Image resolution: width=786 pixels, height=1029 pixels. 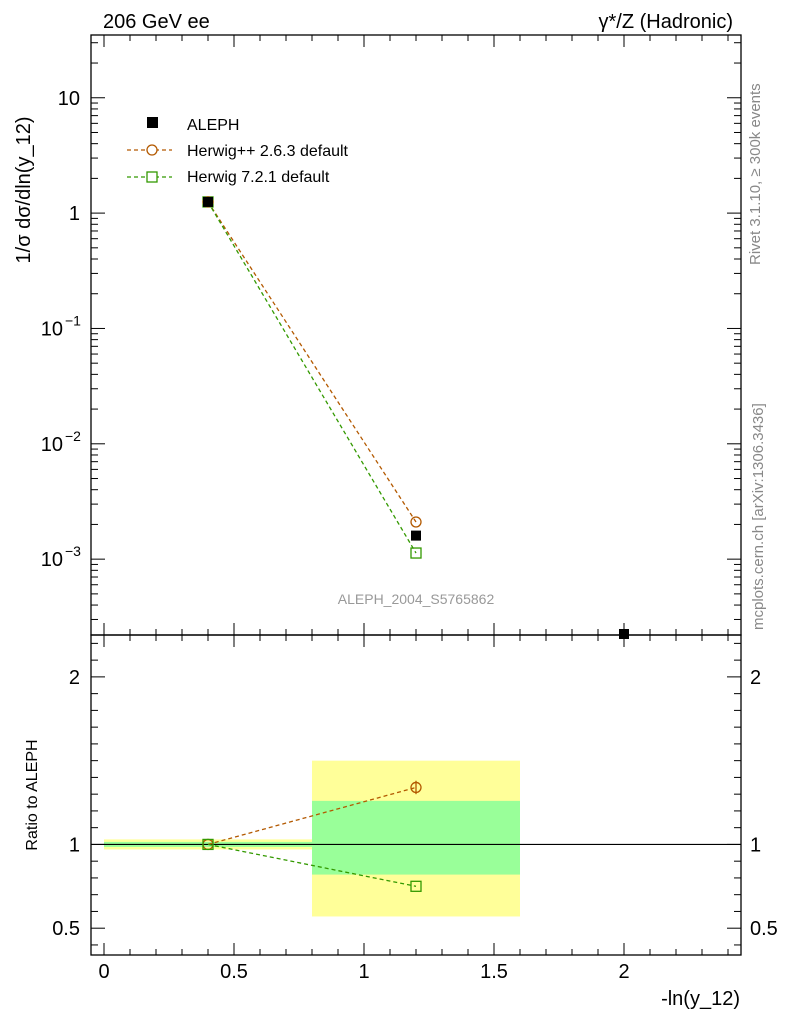 I want to click on main-ytick-label-0: 10, so click(x=69, y=99).